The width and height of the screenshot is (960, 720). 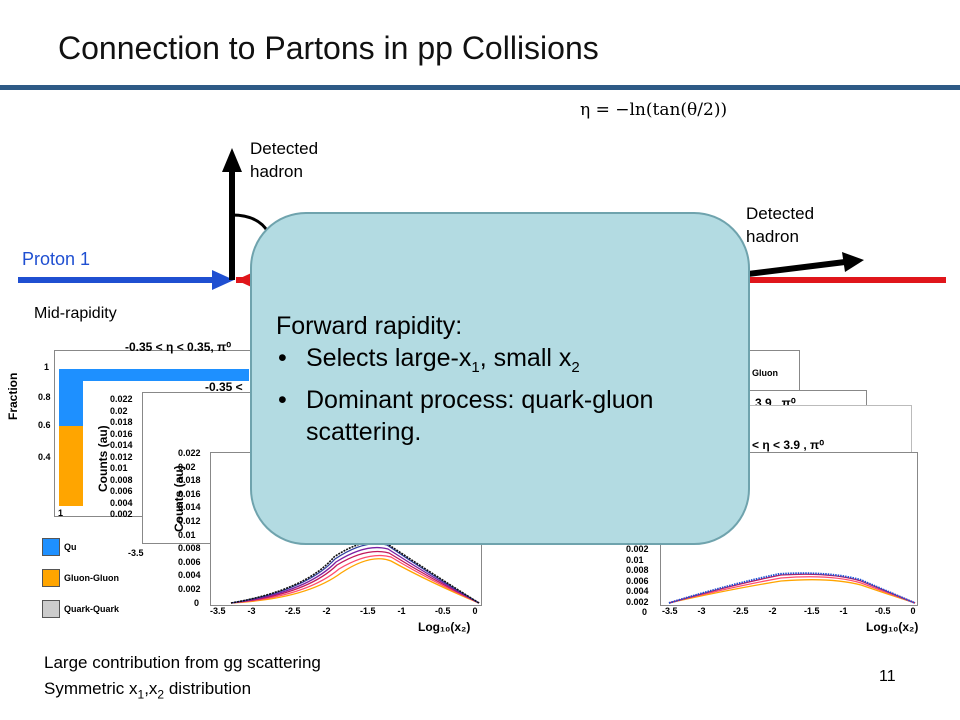 What do you see at coordinates (121, 422) in the screenshot?
I see `counts-back-tick: 0.018` at bounding box center [121, 422].